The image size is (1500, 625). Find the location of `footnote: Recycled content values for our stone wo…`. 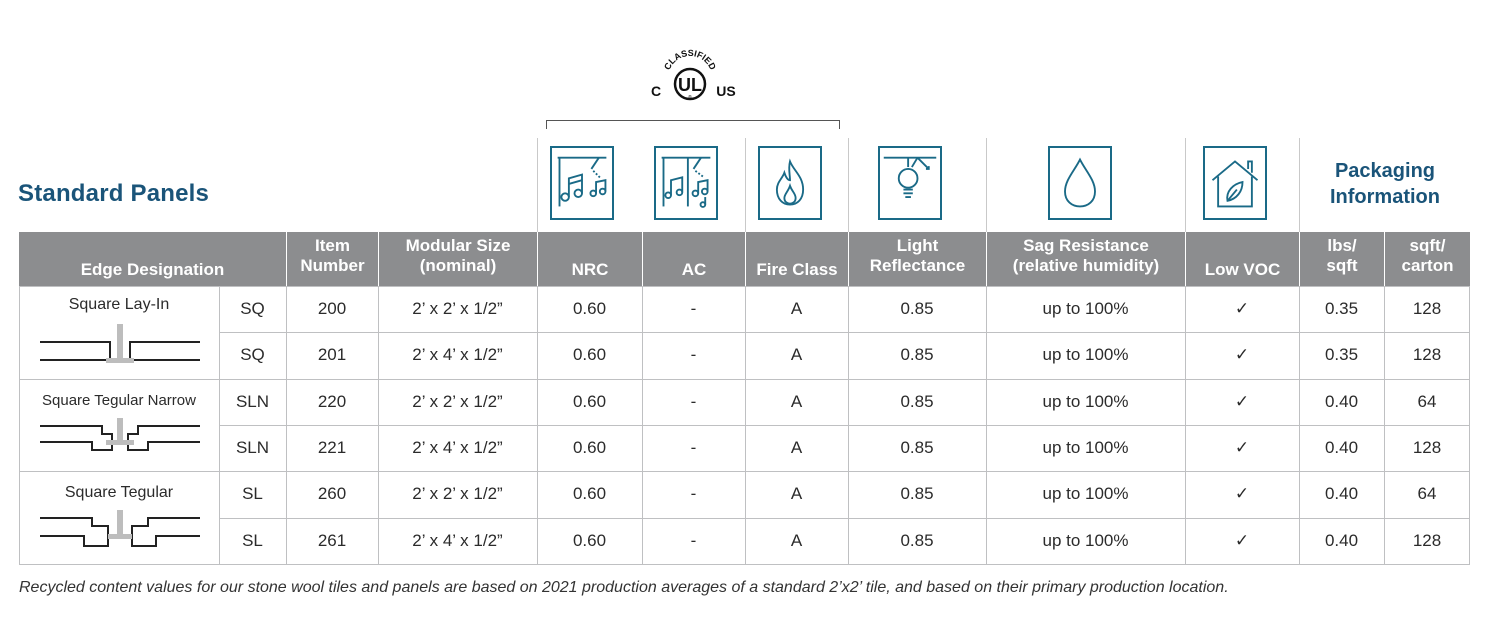

footnote: Recycled content values for our stone wo… is located at coordinates (624, 587).